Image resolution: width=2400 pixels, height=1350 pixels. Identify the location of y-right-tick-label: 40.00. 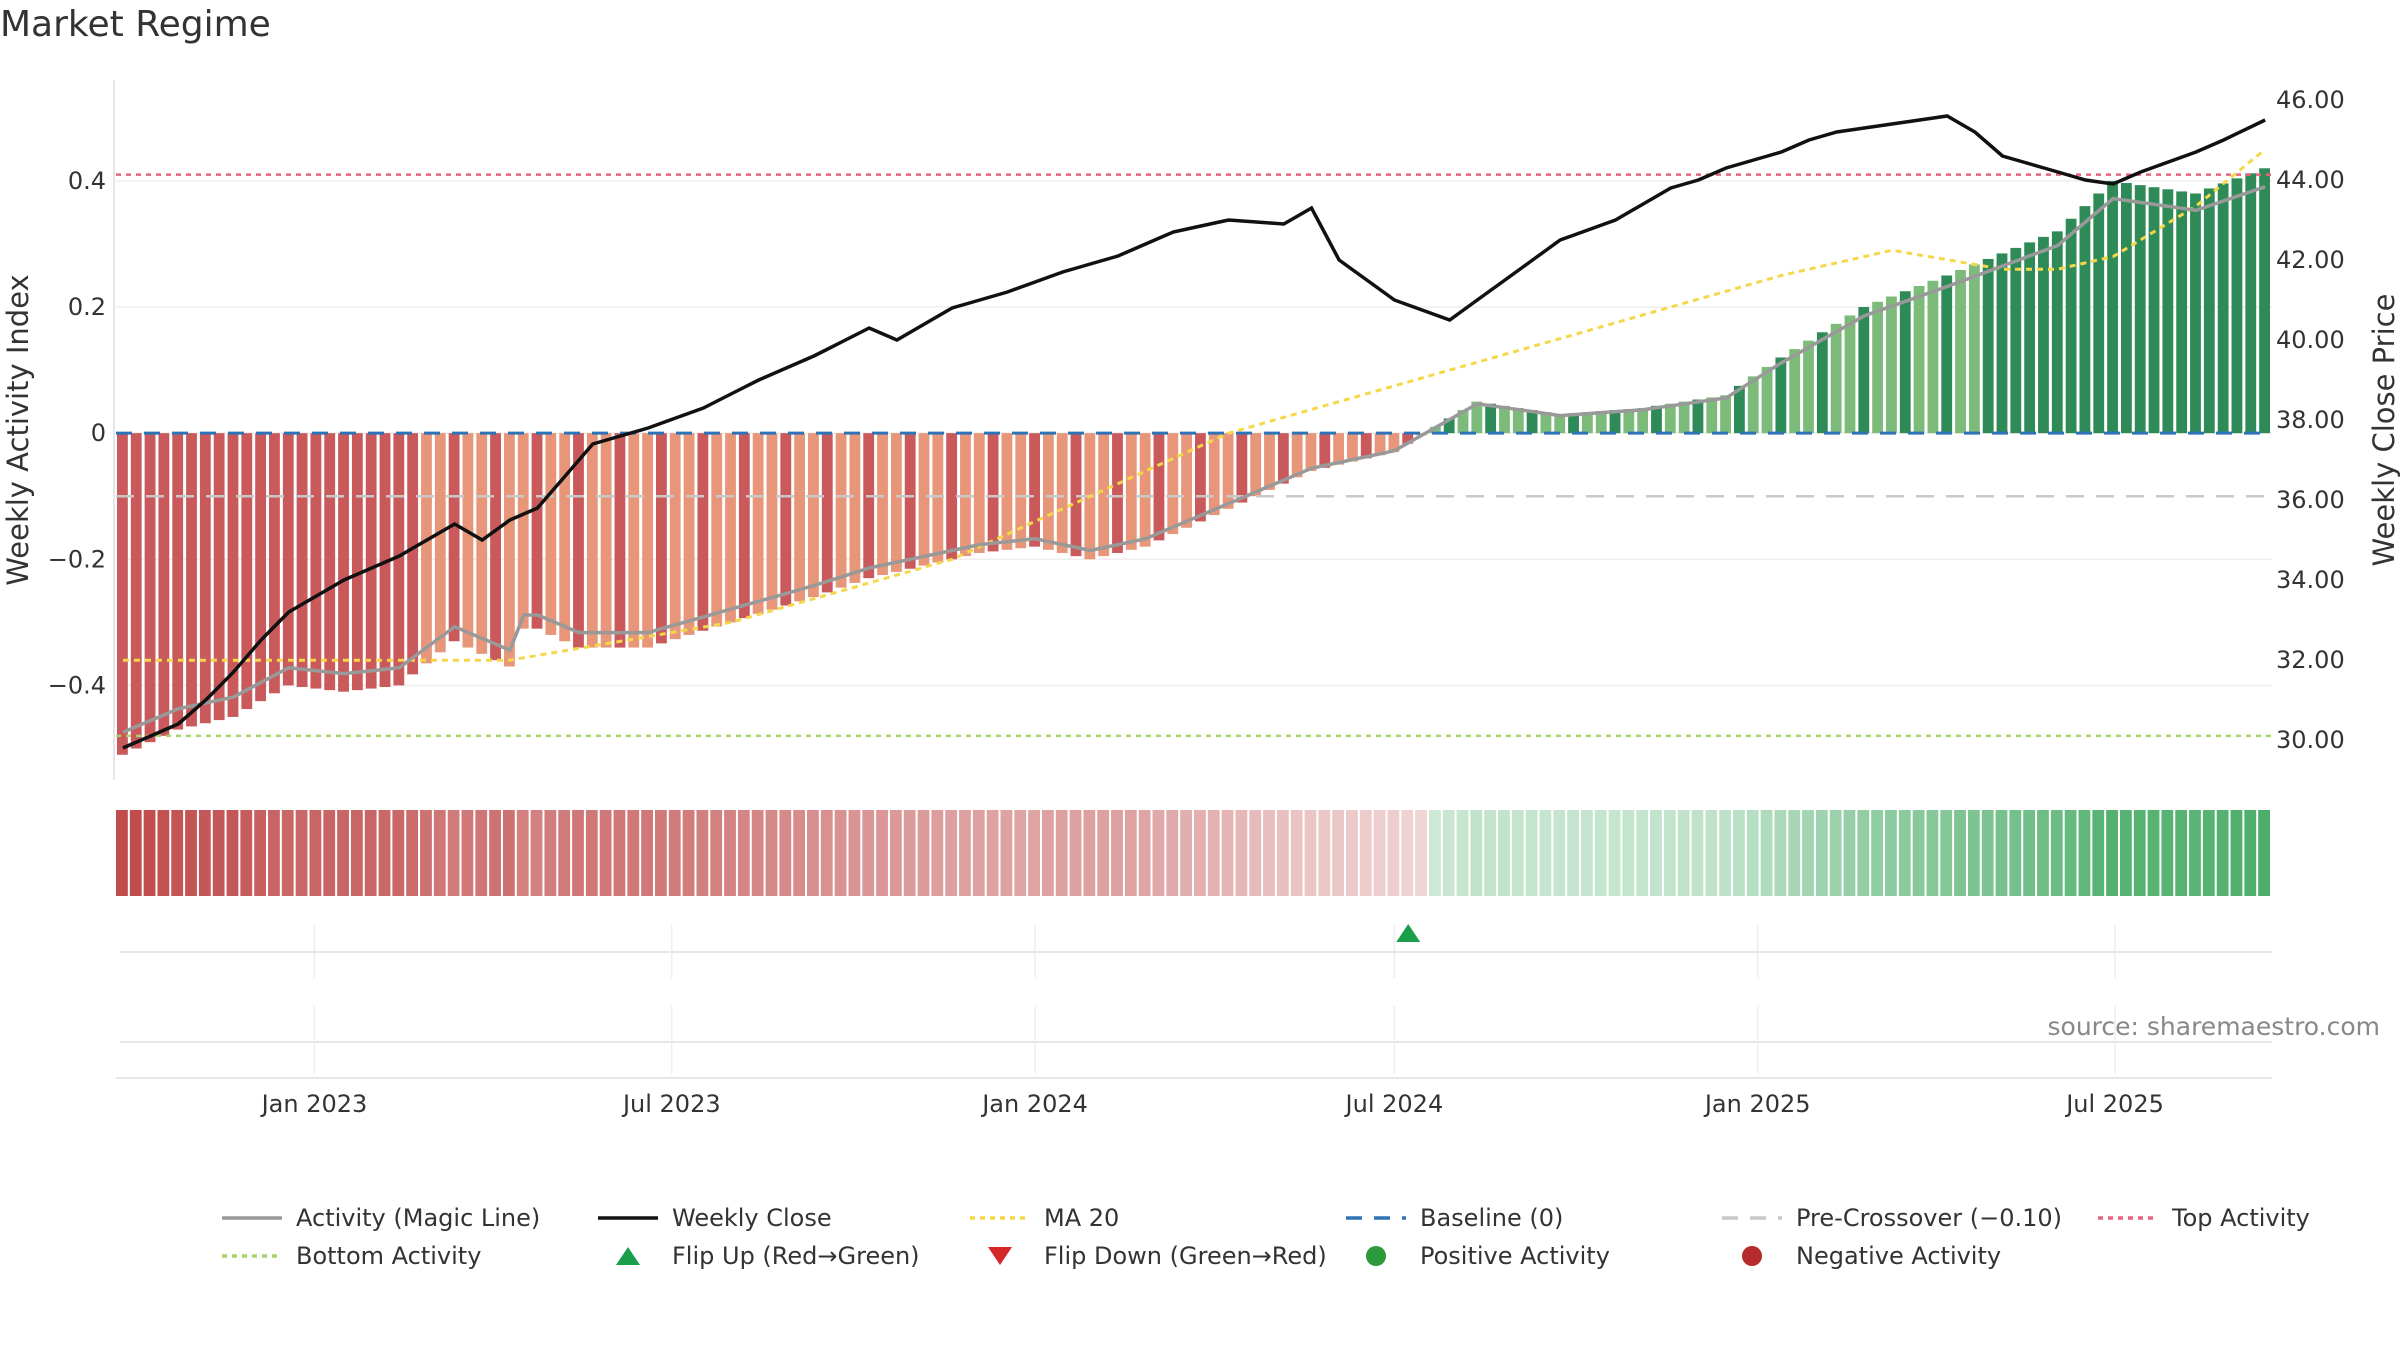
(2310, 340).